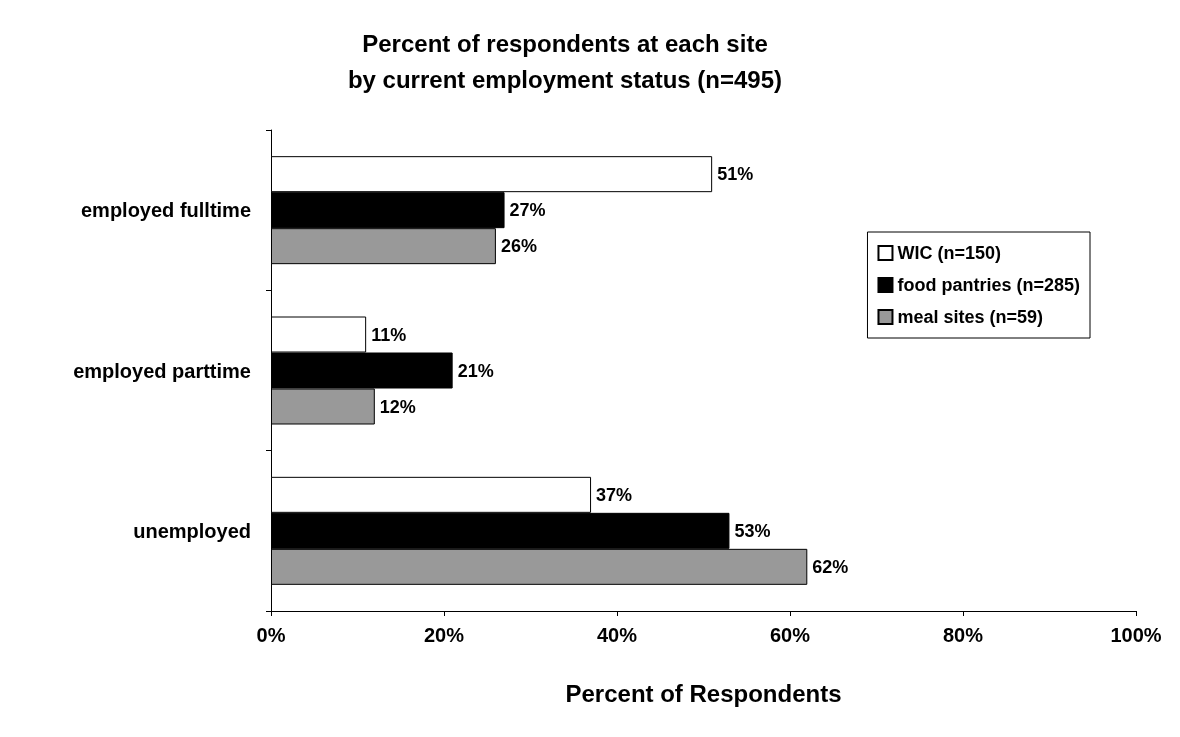  What do you see at coordinates (475, 370) in the screenshot?
I see `data-label: 21%` at bounding box center [475, 370].